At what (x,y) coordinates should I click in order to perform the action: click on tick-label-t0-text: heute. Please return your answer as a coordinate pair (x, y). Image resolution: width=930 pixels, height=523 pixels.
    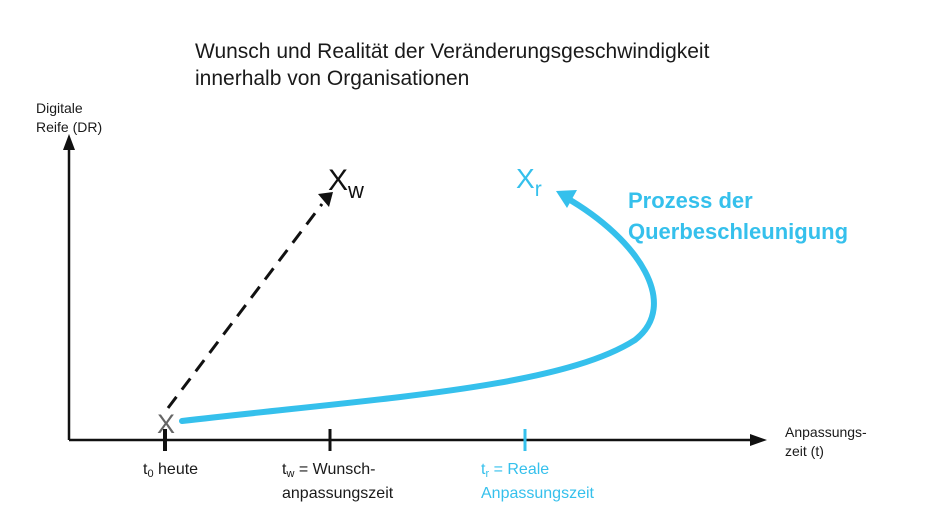
    Looking at the image, I should click on (176, 469).